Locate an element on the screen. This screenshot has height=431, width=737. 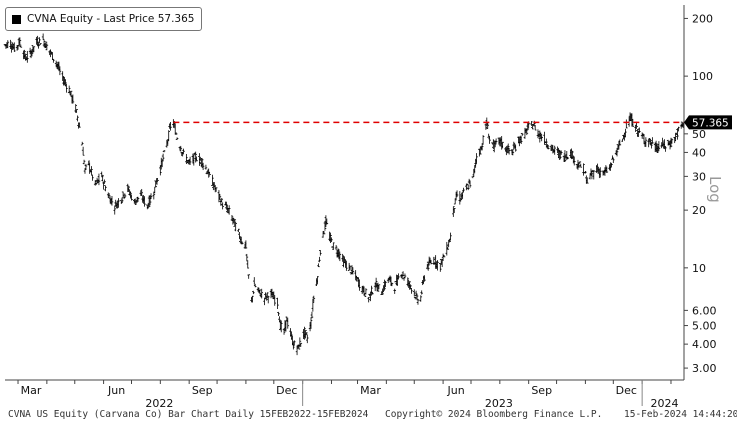
y-tick-label: 10 is located at coordinates (699, 268).